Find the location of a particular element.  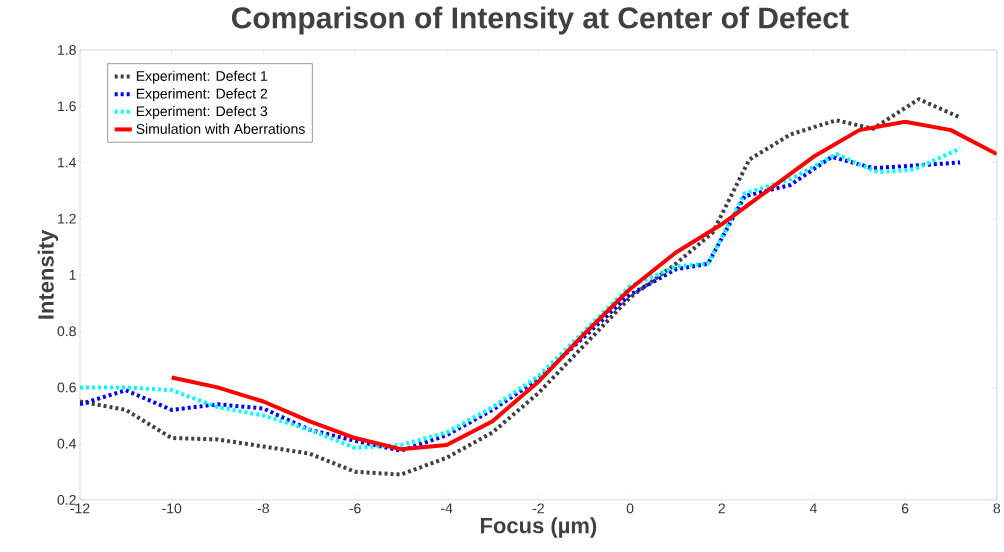

y-tick-label: 1.8 is located at coordinates (67, 50).